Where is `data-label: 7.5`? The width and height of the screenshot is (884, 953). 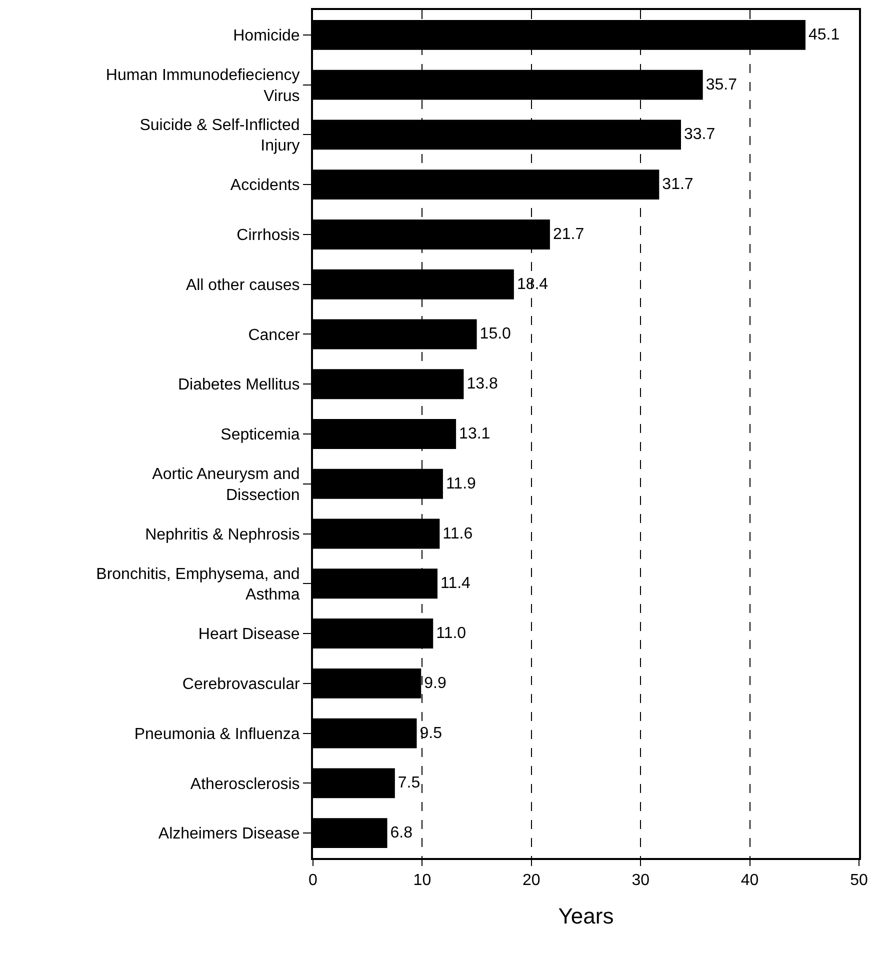
data-label: 7.5 is located at coordinates (409, 783).